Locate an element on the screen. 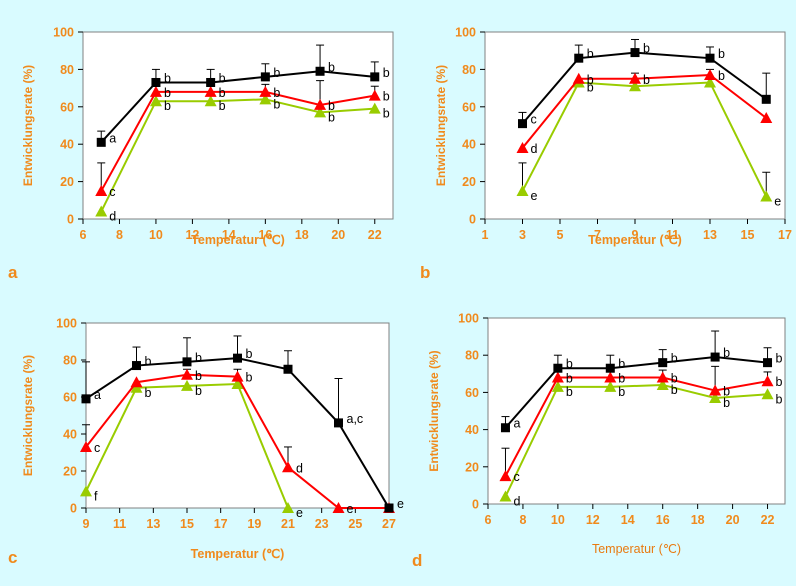 The width and height of the screenshot is (796, 586). plot-area is located at coordinates (635, 125).